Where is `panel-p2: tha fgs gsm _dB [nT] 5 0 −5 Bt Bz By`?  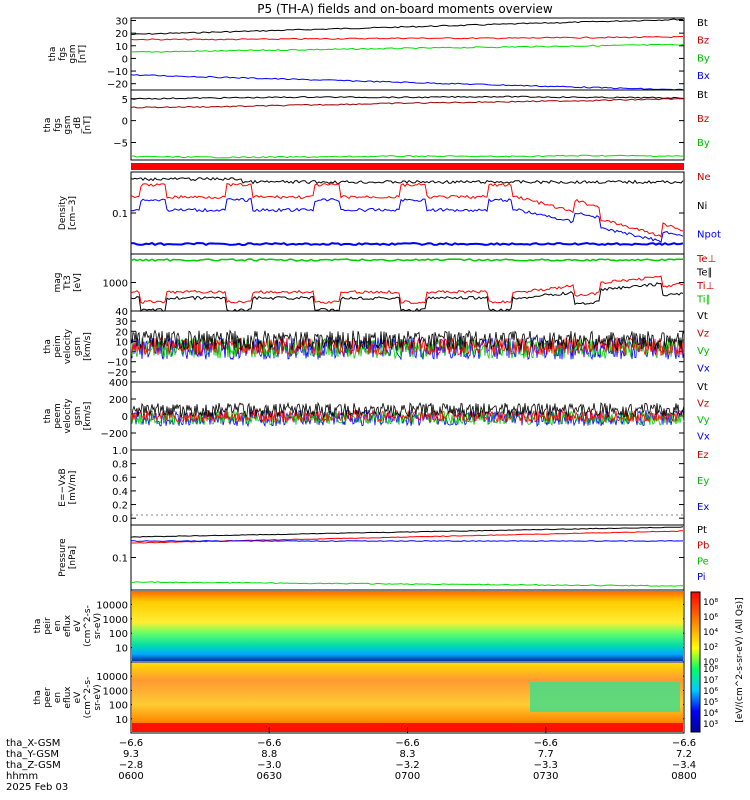
panel-p2: tha fgs gsm _dB [nT] 5 0 −5 Bt Bz By is located at coordinates (376, 125).